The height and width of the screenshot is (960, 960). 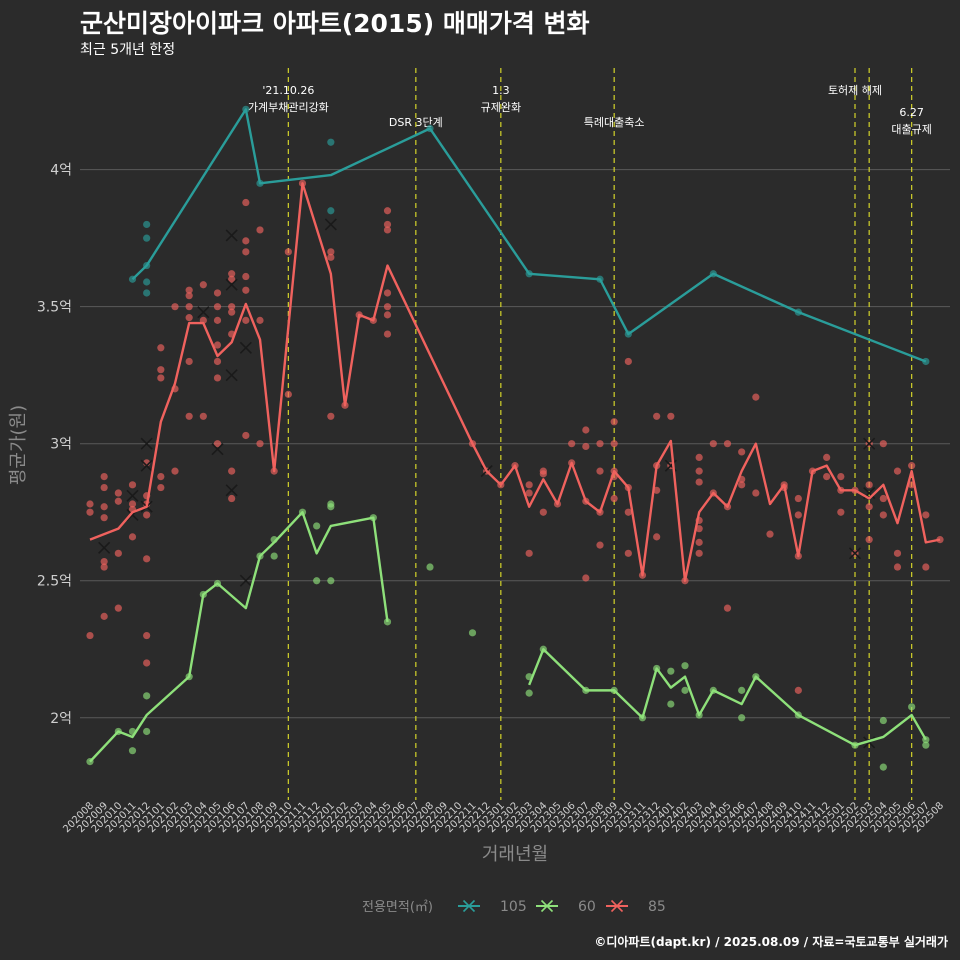 I want to click on event-label: DSR 3단계, so click(x=416, y=122).